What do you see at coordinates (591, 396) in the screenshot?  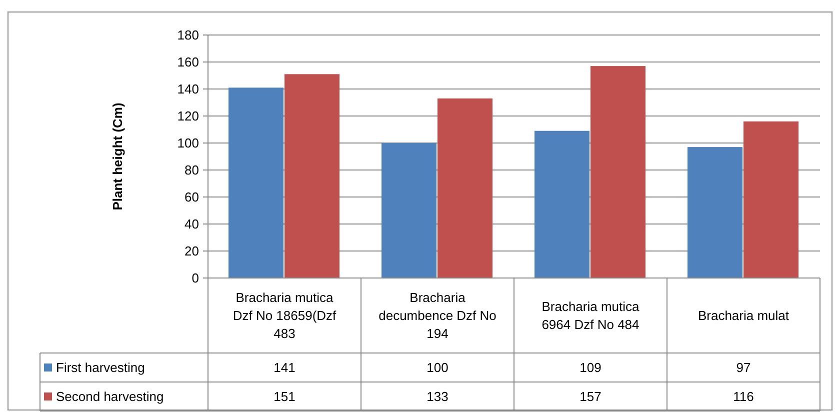 I see `data-label: 157` at bounding box center [591, 396].